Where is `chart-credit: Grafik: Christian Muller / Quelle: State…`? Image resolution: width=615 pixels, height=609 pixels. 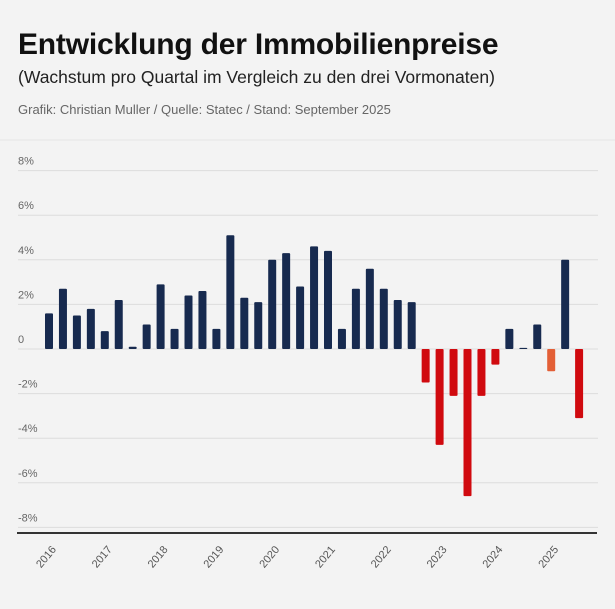 chart-credit: Grafik: Christian Muller / Quelle: State… is located at coordinates (204, 109).